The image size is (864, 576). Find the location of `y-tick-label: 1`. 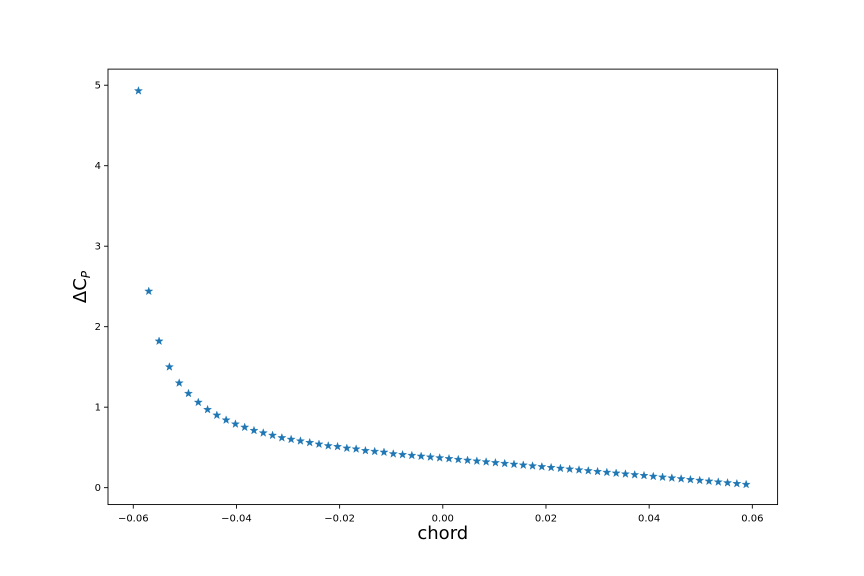

y-tick-label: 1 is located at coordinates (98, 408).